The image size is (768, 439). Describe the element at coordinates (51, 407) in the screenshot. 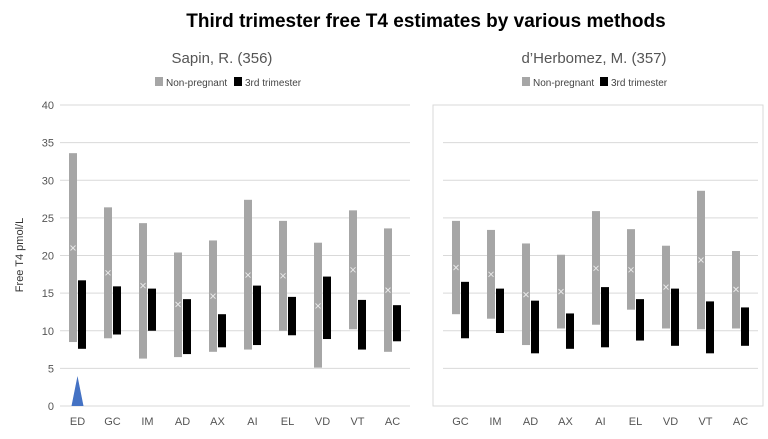

I see `y-tick-label: 0` at that location.